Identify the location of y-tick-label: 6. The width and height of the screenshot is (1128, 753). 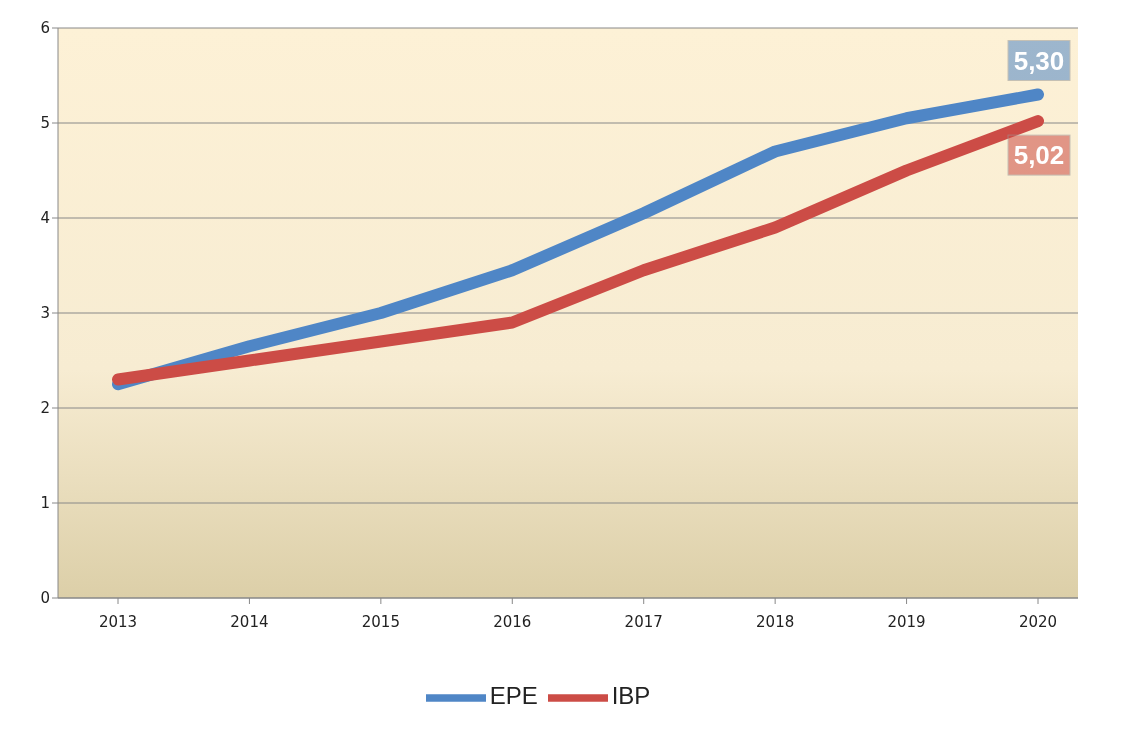
(45, 28).